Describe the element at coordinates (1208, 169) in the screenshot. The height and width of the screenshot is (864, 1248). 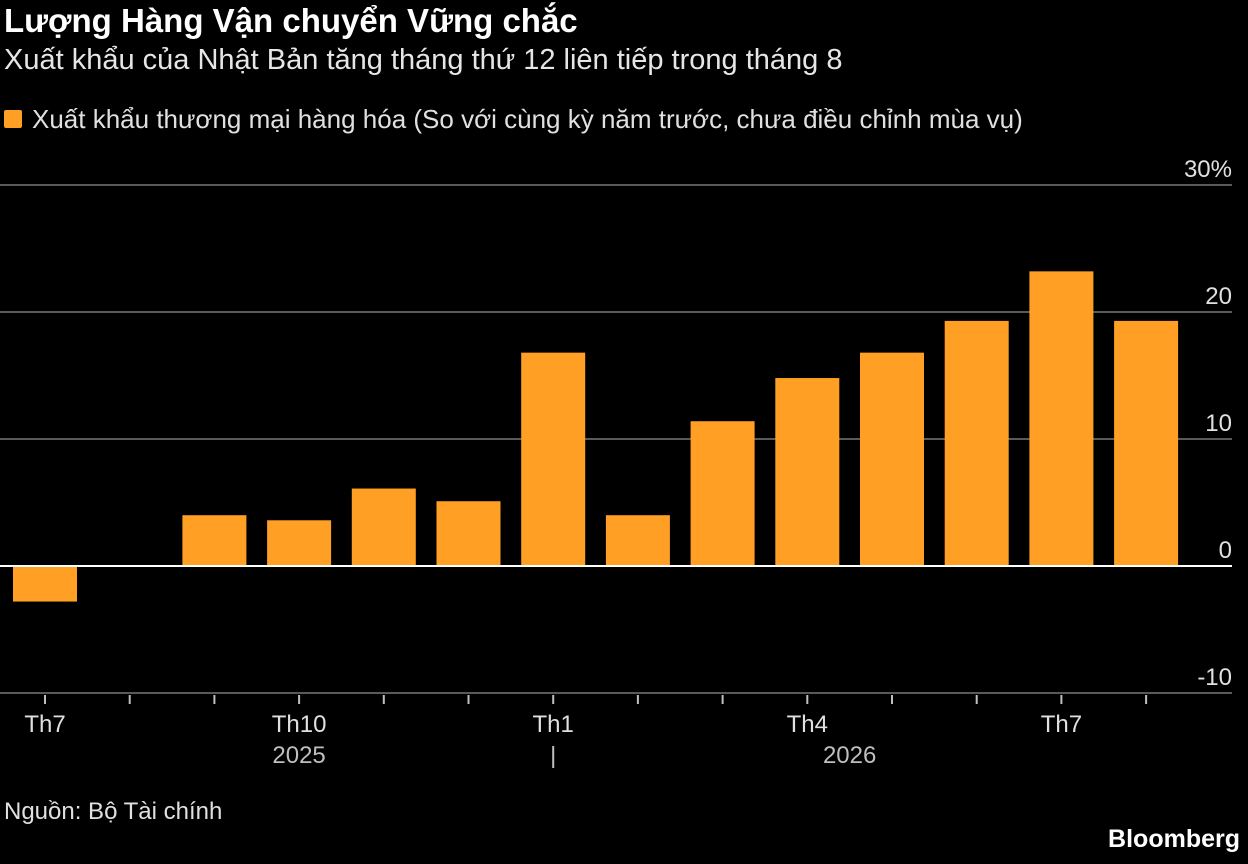
I see `y-tick-label: 30%` at that location.